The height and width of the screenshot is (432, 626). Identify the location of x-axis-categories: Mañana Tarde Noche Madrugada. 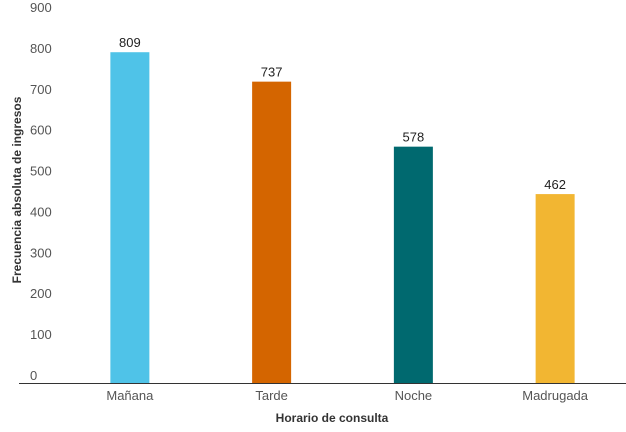
(347, 395).